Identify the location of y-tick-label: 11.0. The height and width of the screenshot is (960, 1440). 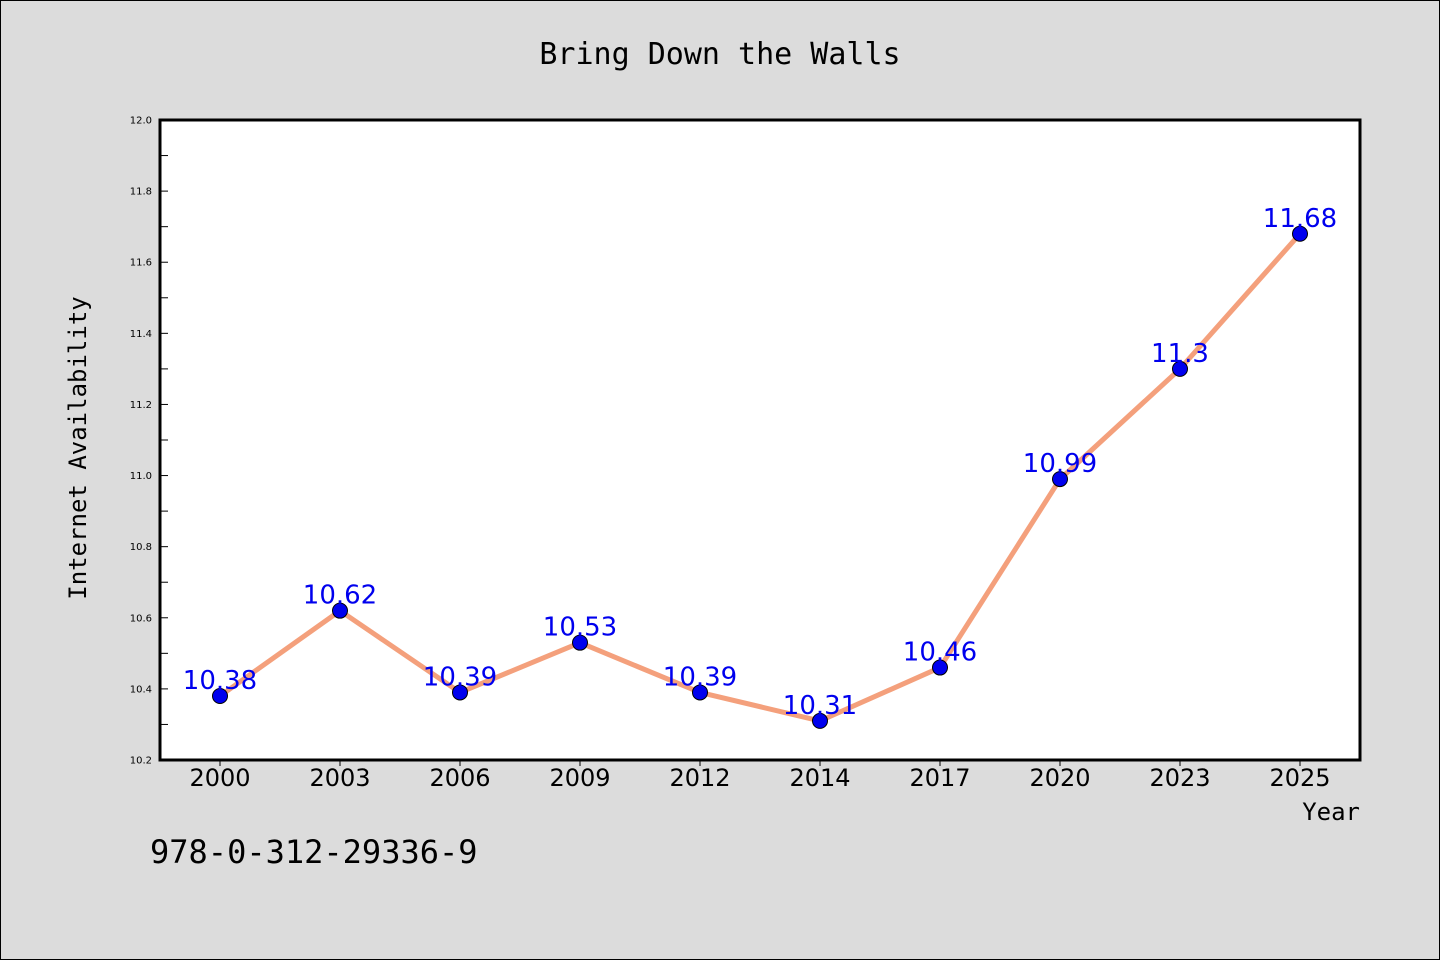
(141, 476).